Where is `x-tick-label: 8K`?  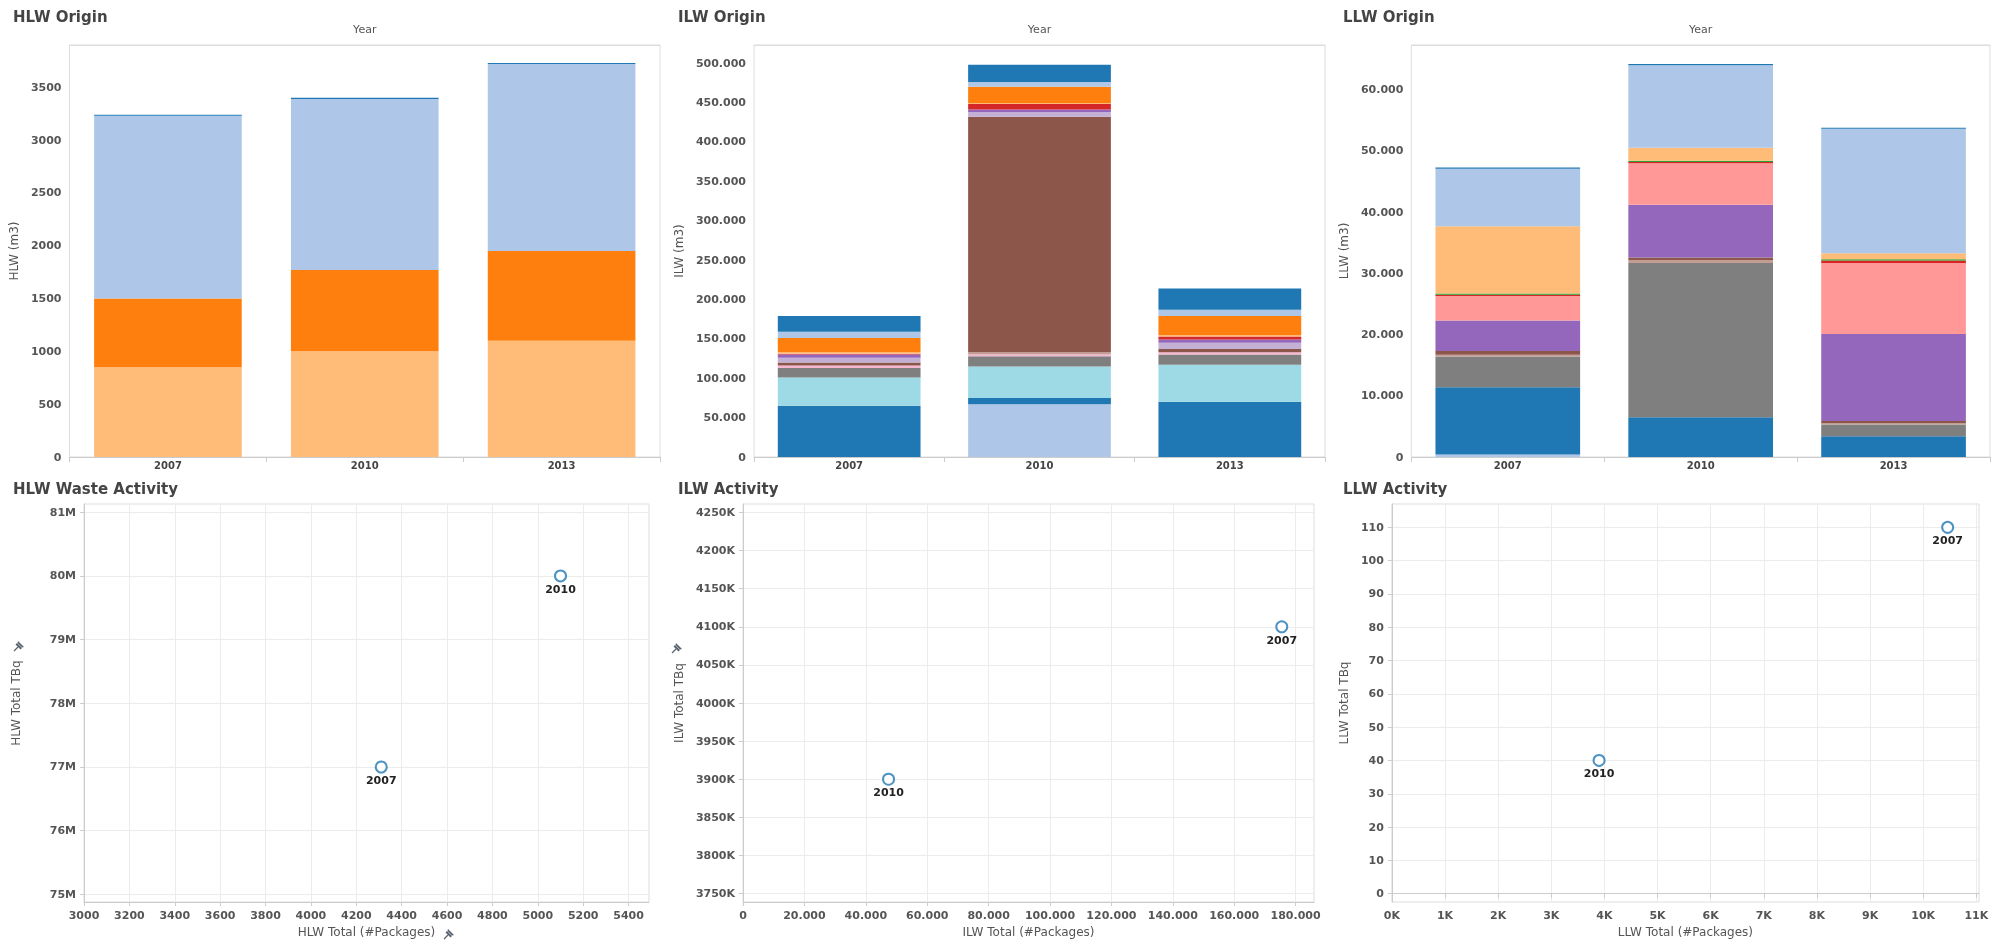 x-tick-label: 8K is located at coordinates (1817, 915).